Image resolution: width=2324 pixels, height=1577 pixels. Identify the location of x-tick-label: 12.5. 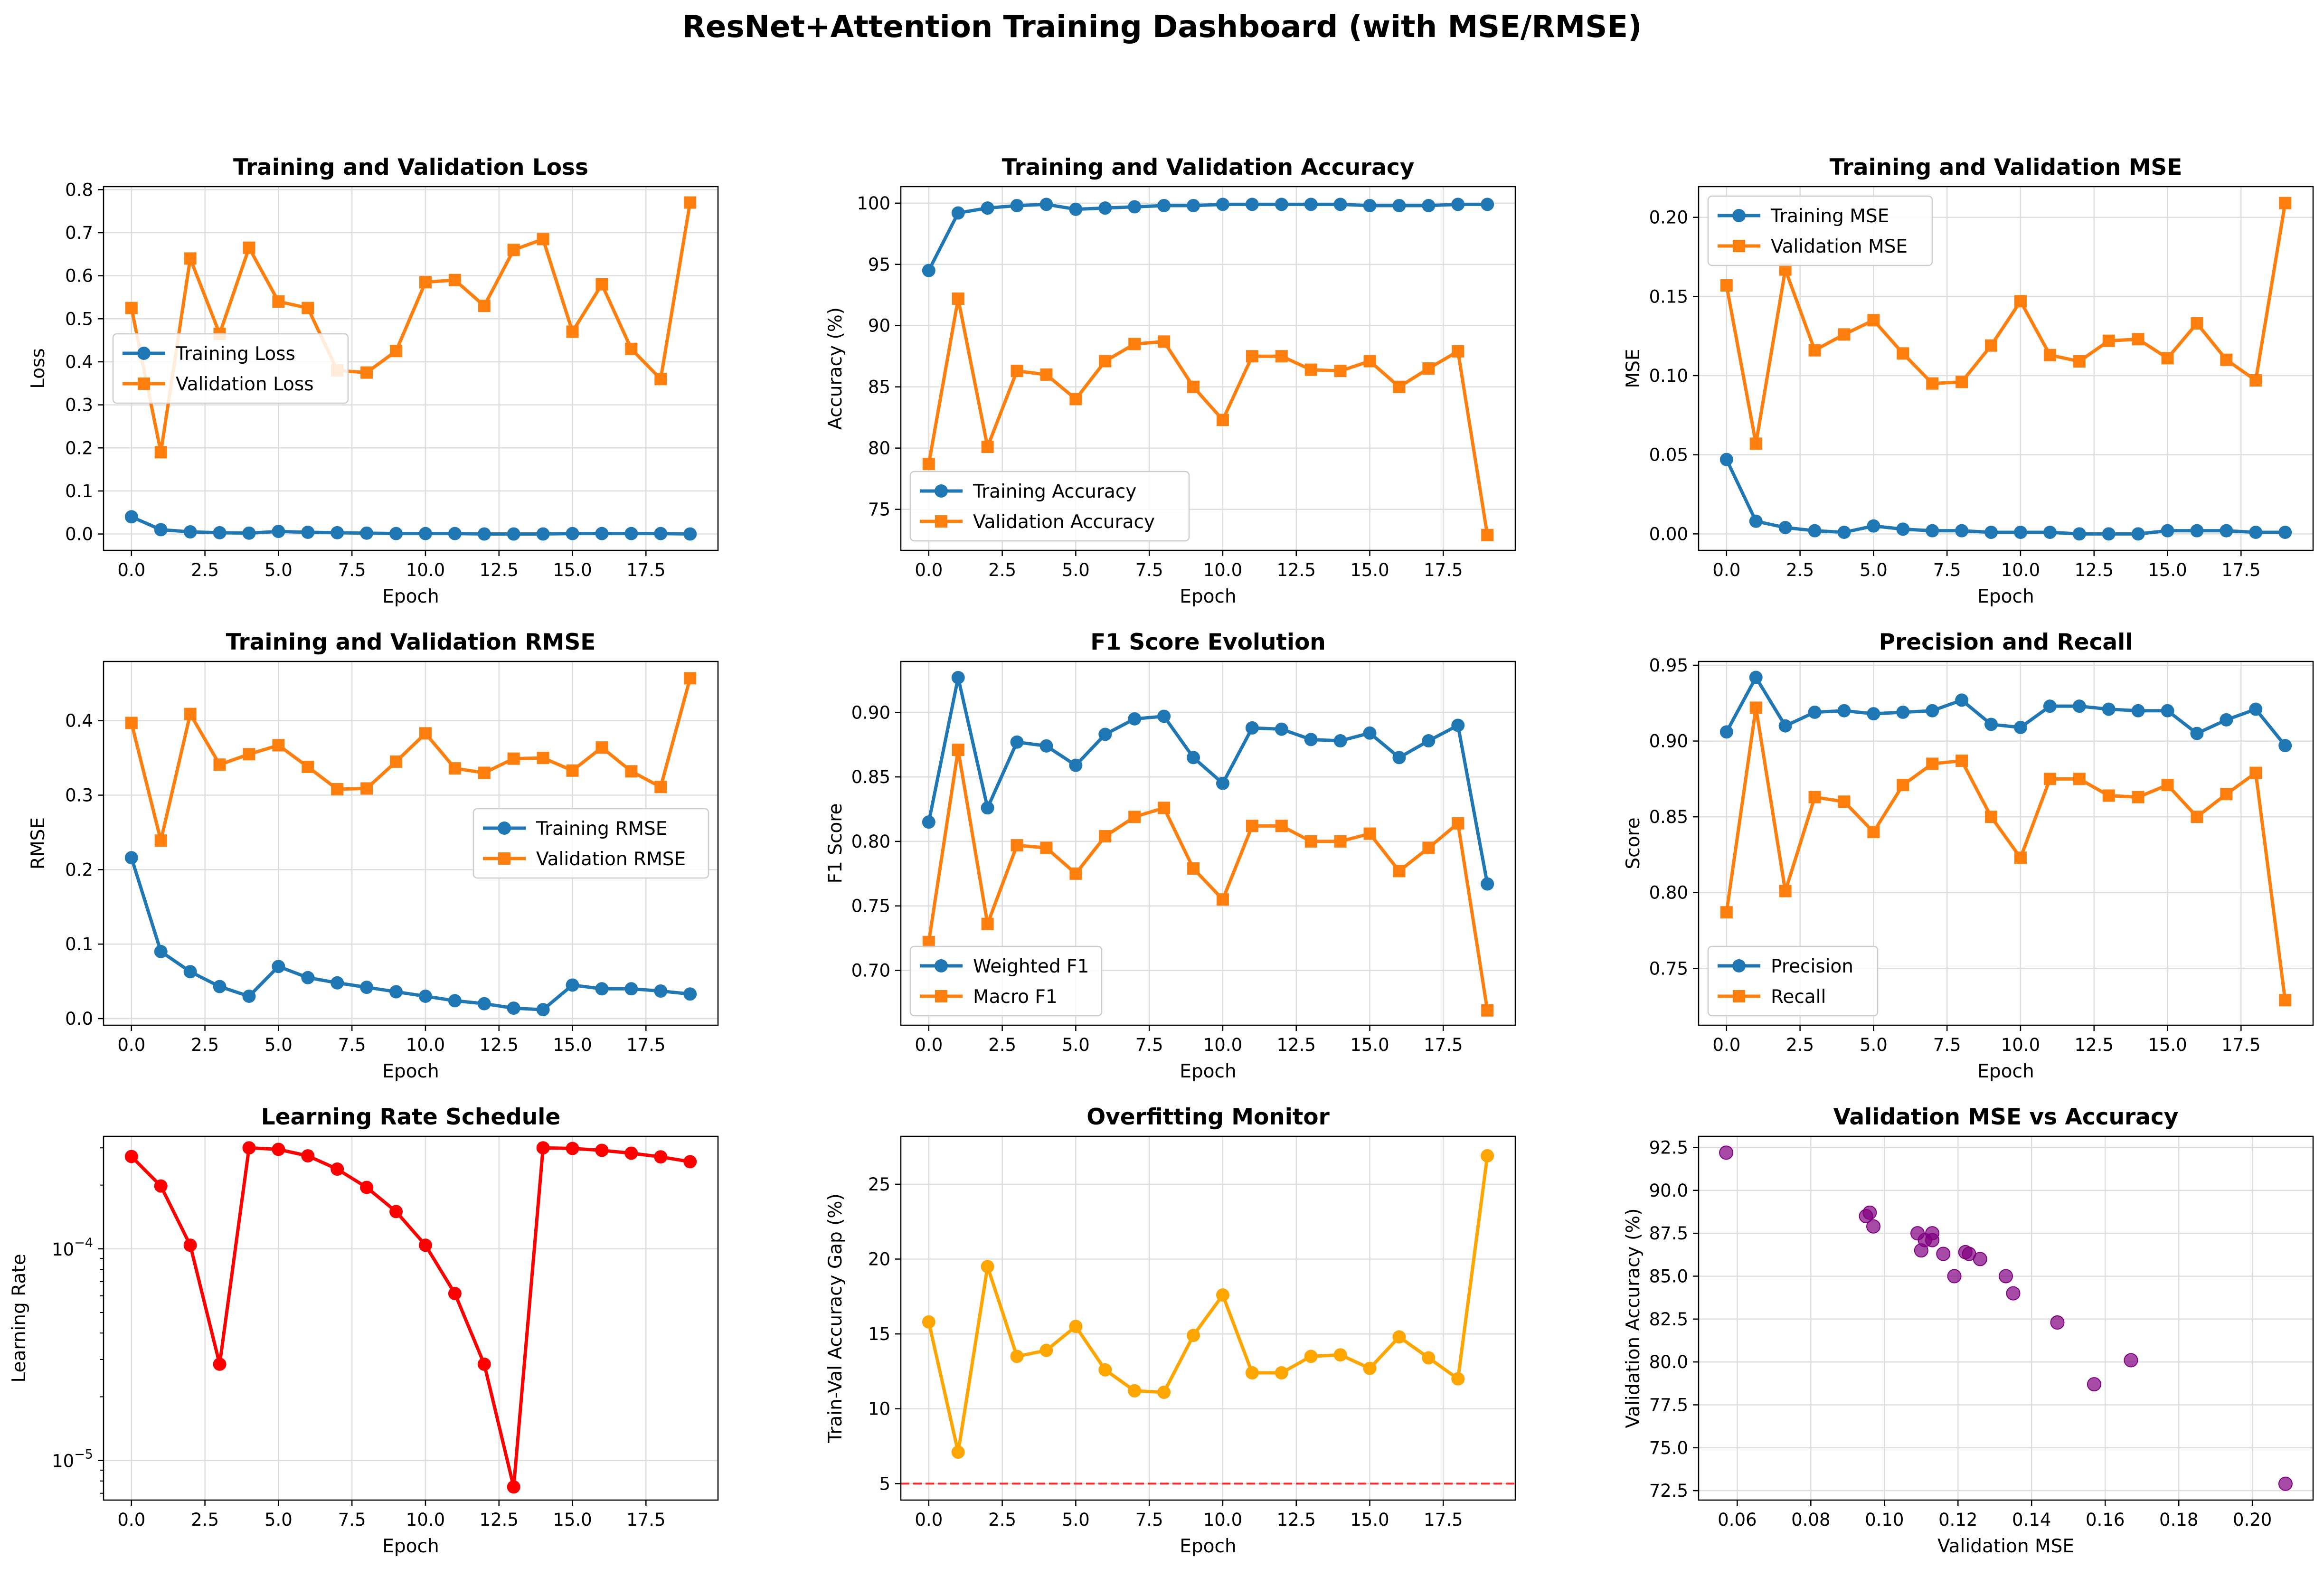
(1296, 570).